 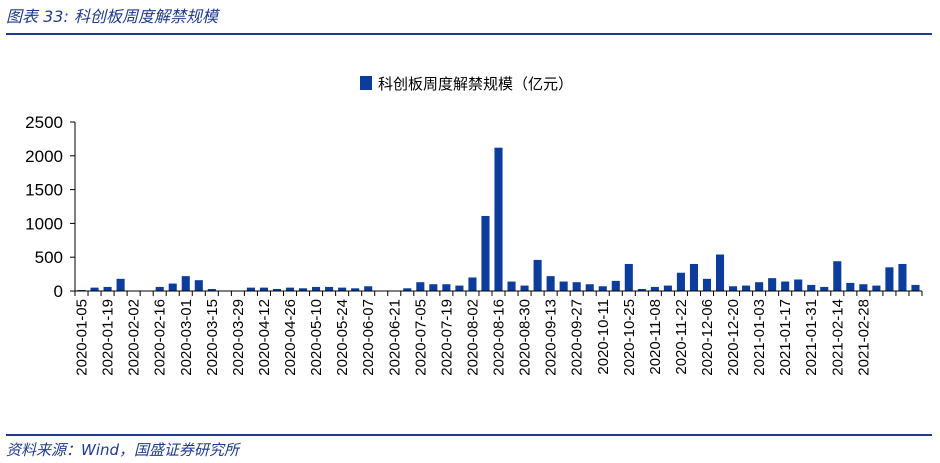 What do you see at coordinates (759, 337) in the screenshot?
I see `x-tick-label: 2021-01-03` at bounding box center [759, 337].